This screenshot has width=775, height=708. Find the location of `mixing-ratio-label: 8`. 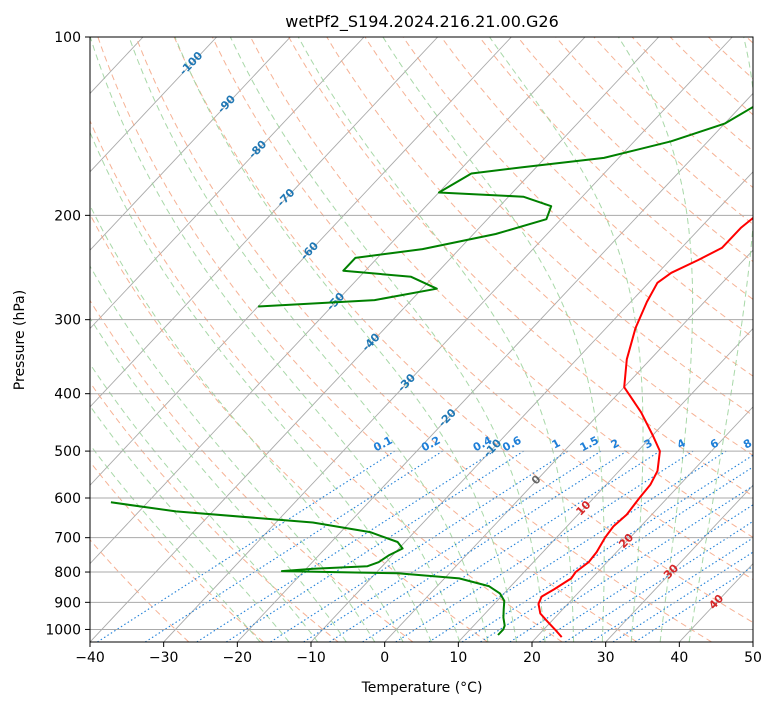

mixing-ratio-label: 8 is located at coordinates (747, 443).